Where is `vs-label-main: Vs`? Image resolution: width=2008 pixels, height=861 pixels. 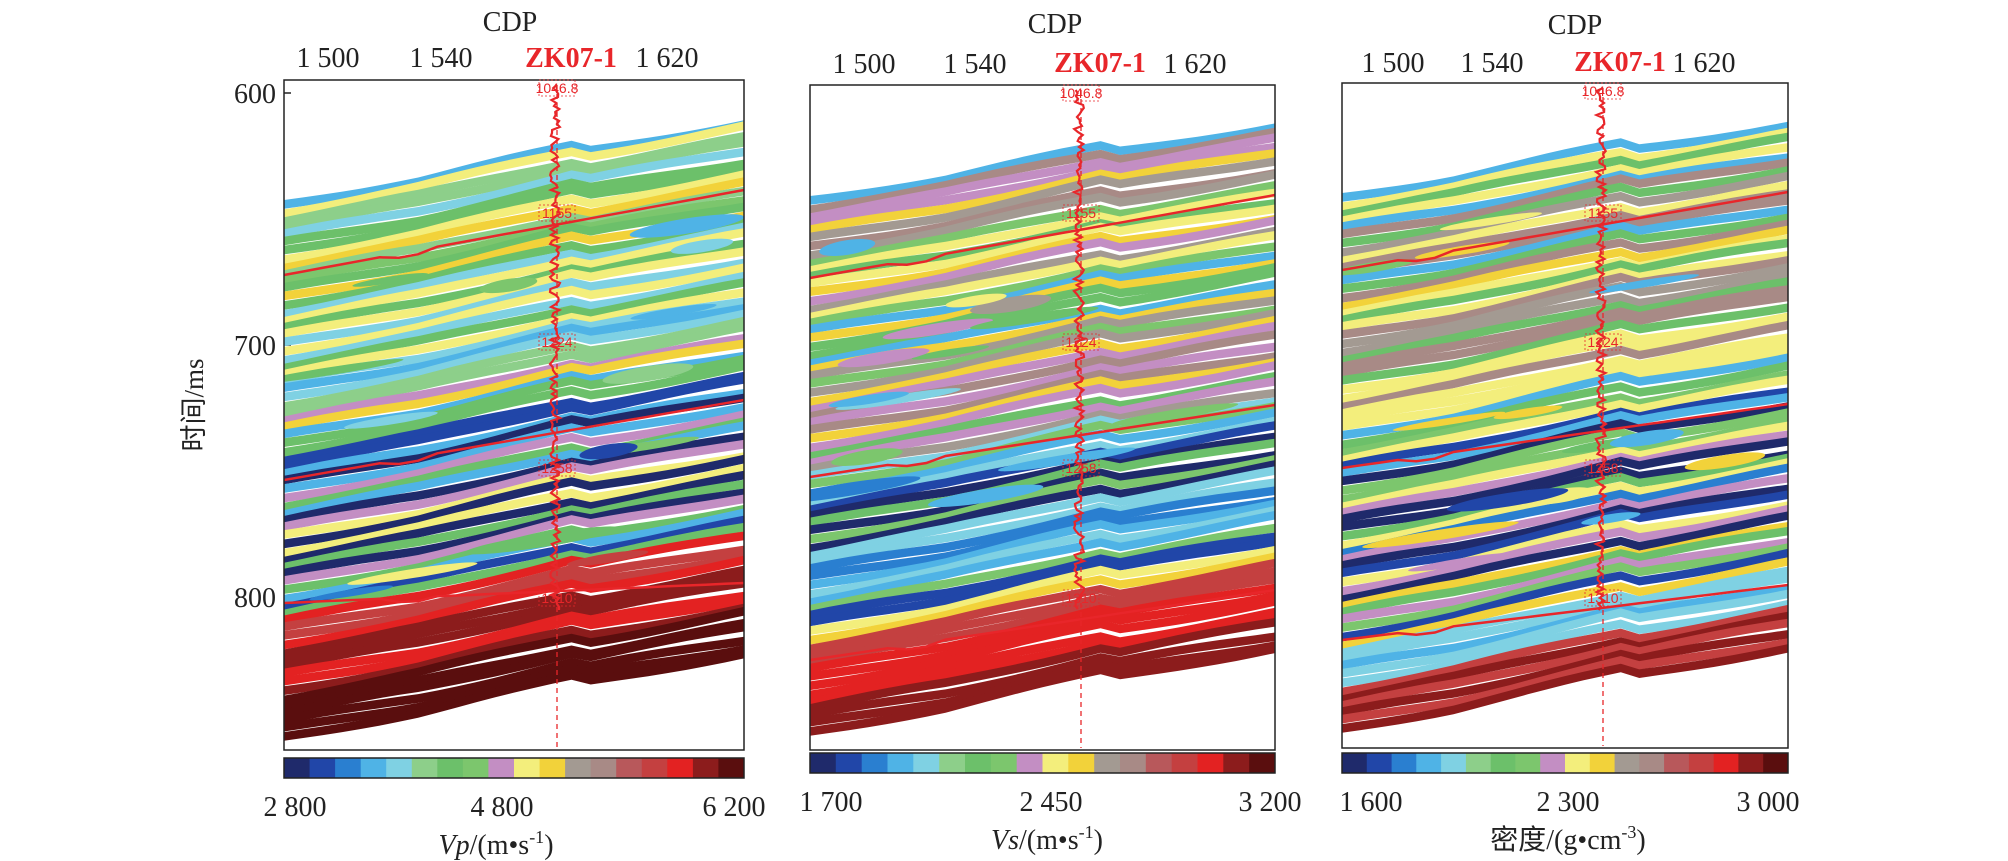
vs-label-main: Vs is located at coordinates (1005, 840).